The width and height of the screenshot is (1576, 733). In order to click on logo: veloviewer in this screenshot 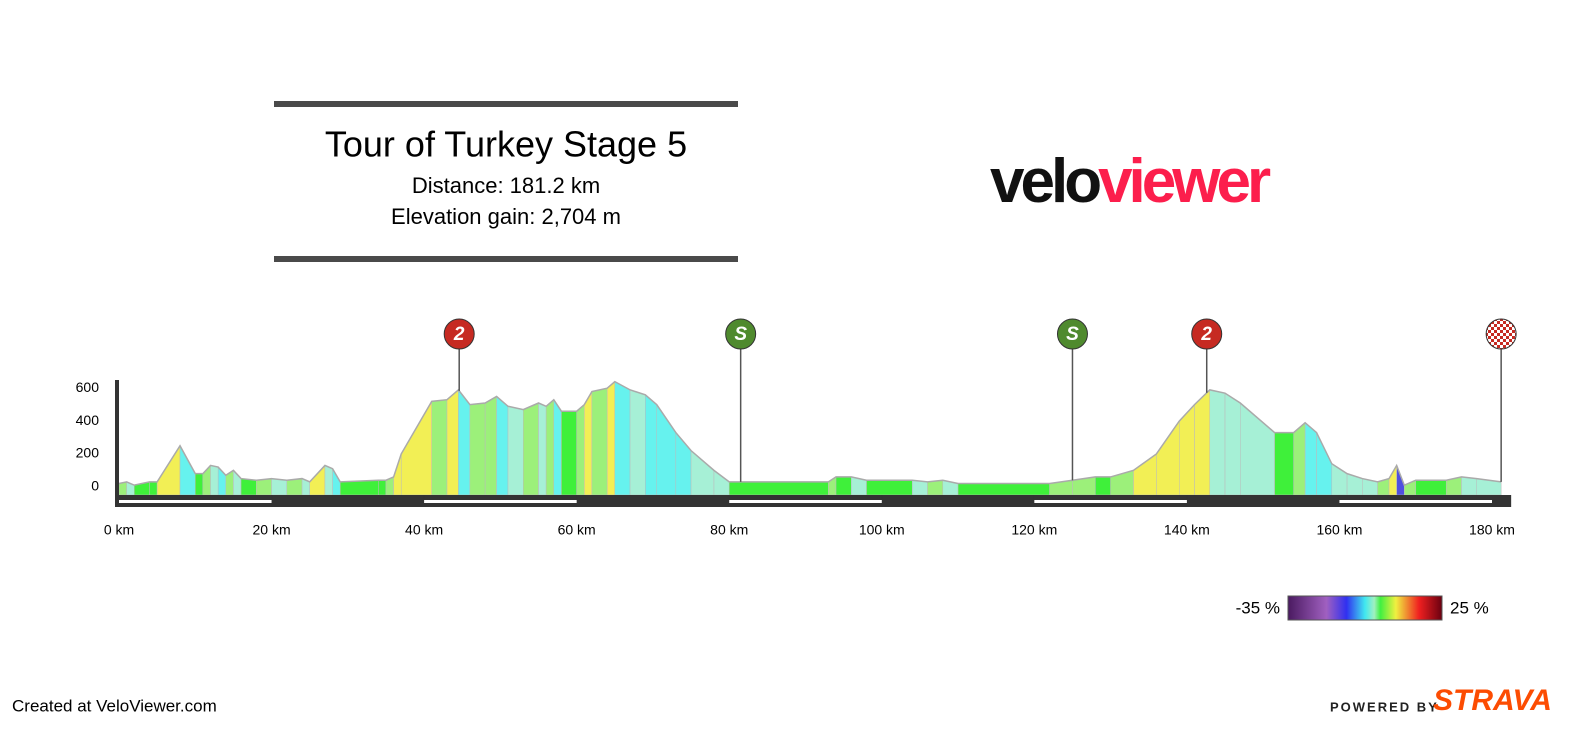, I will do `click(1130, 181)`.